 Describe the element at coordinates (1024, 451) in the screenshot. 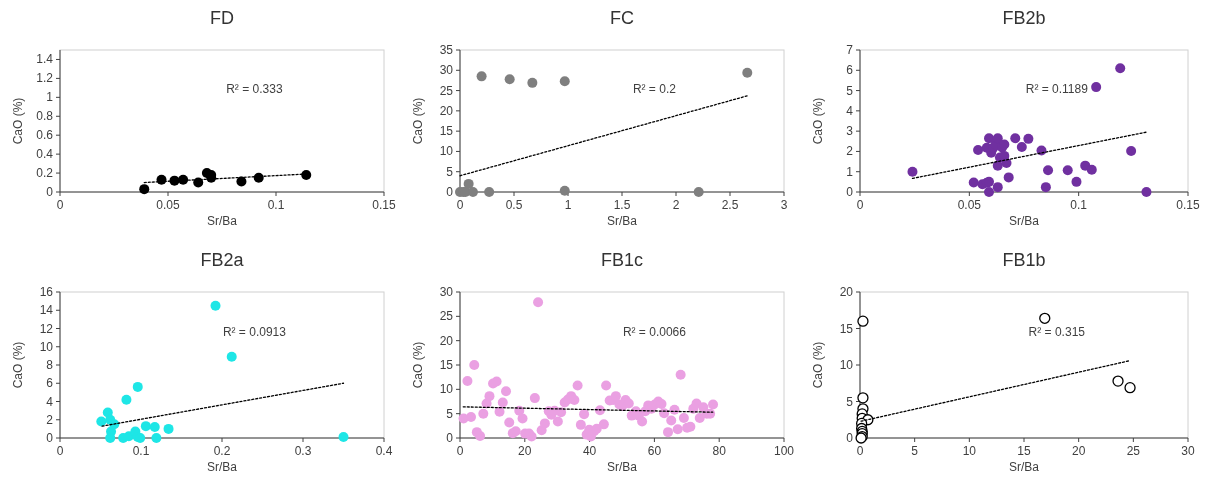

I see `x-tick-label: 15` at that location.